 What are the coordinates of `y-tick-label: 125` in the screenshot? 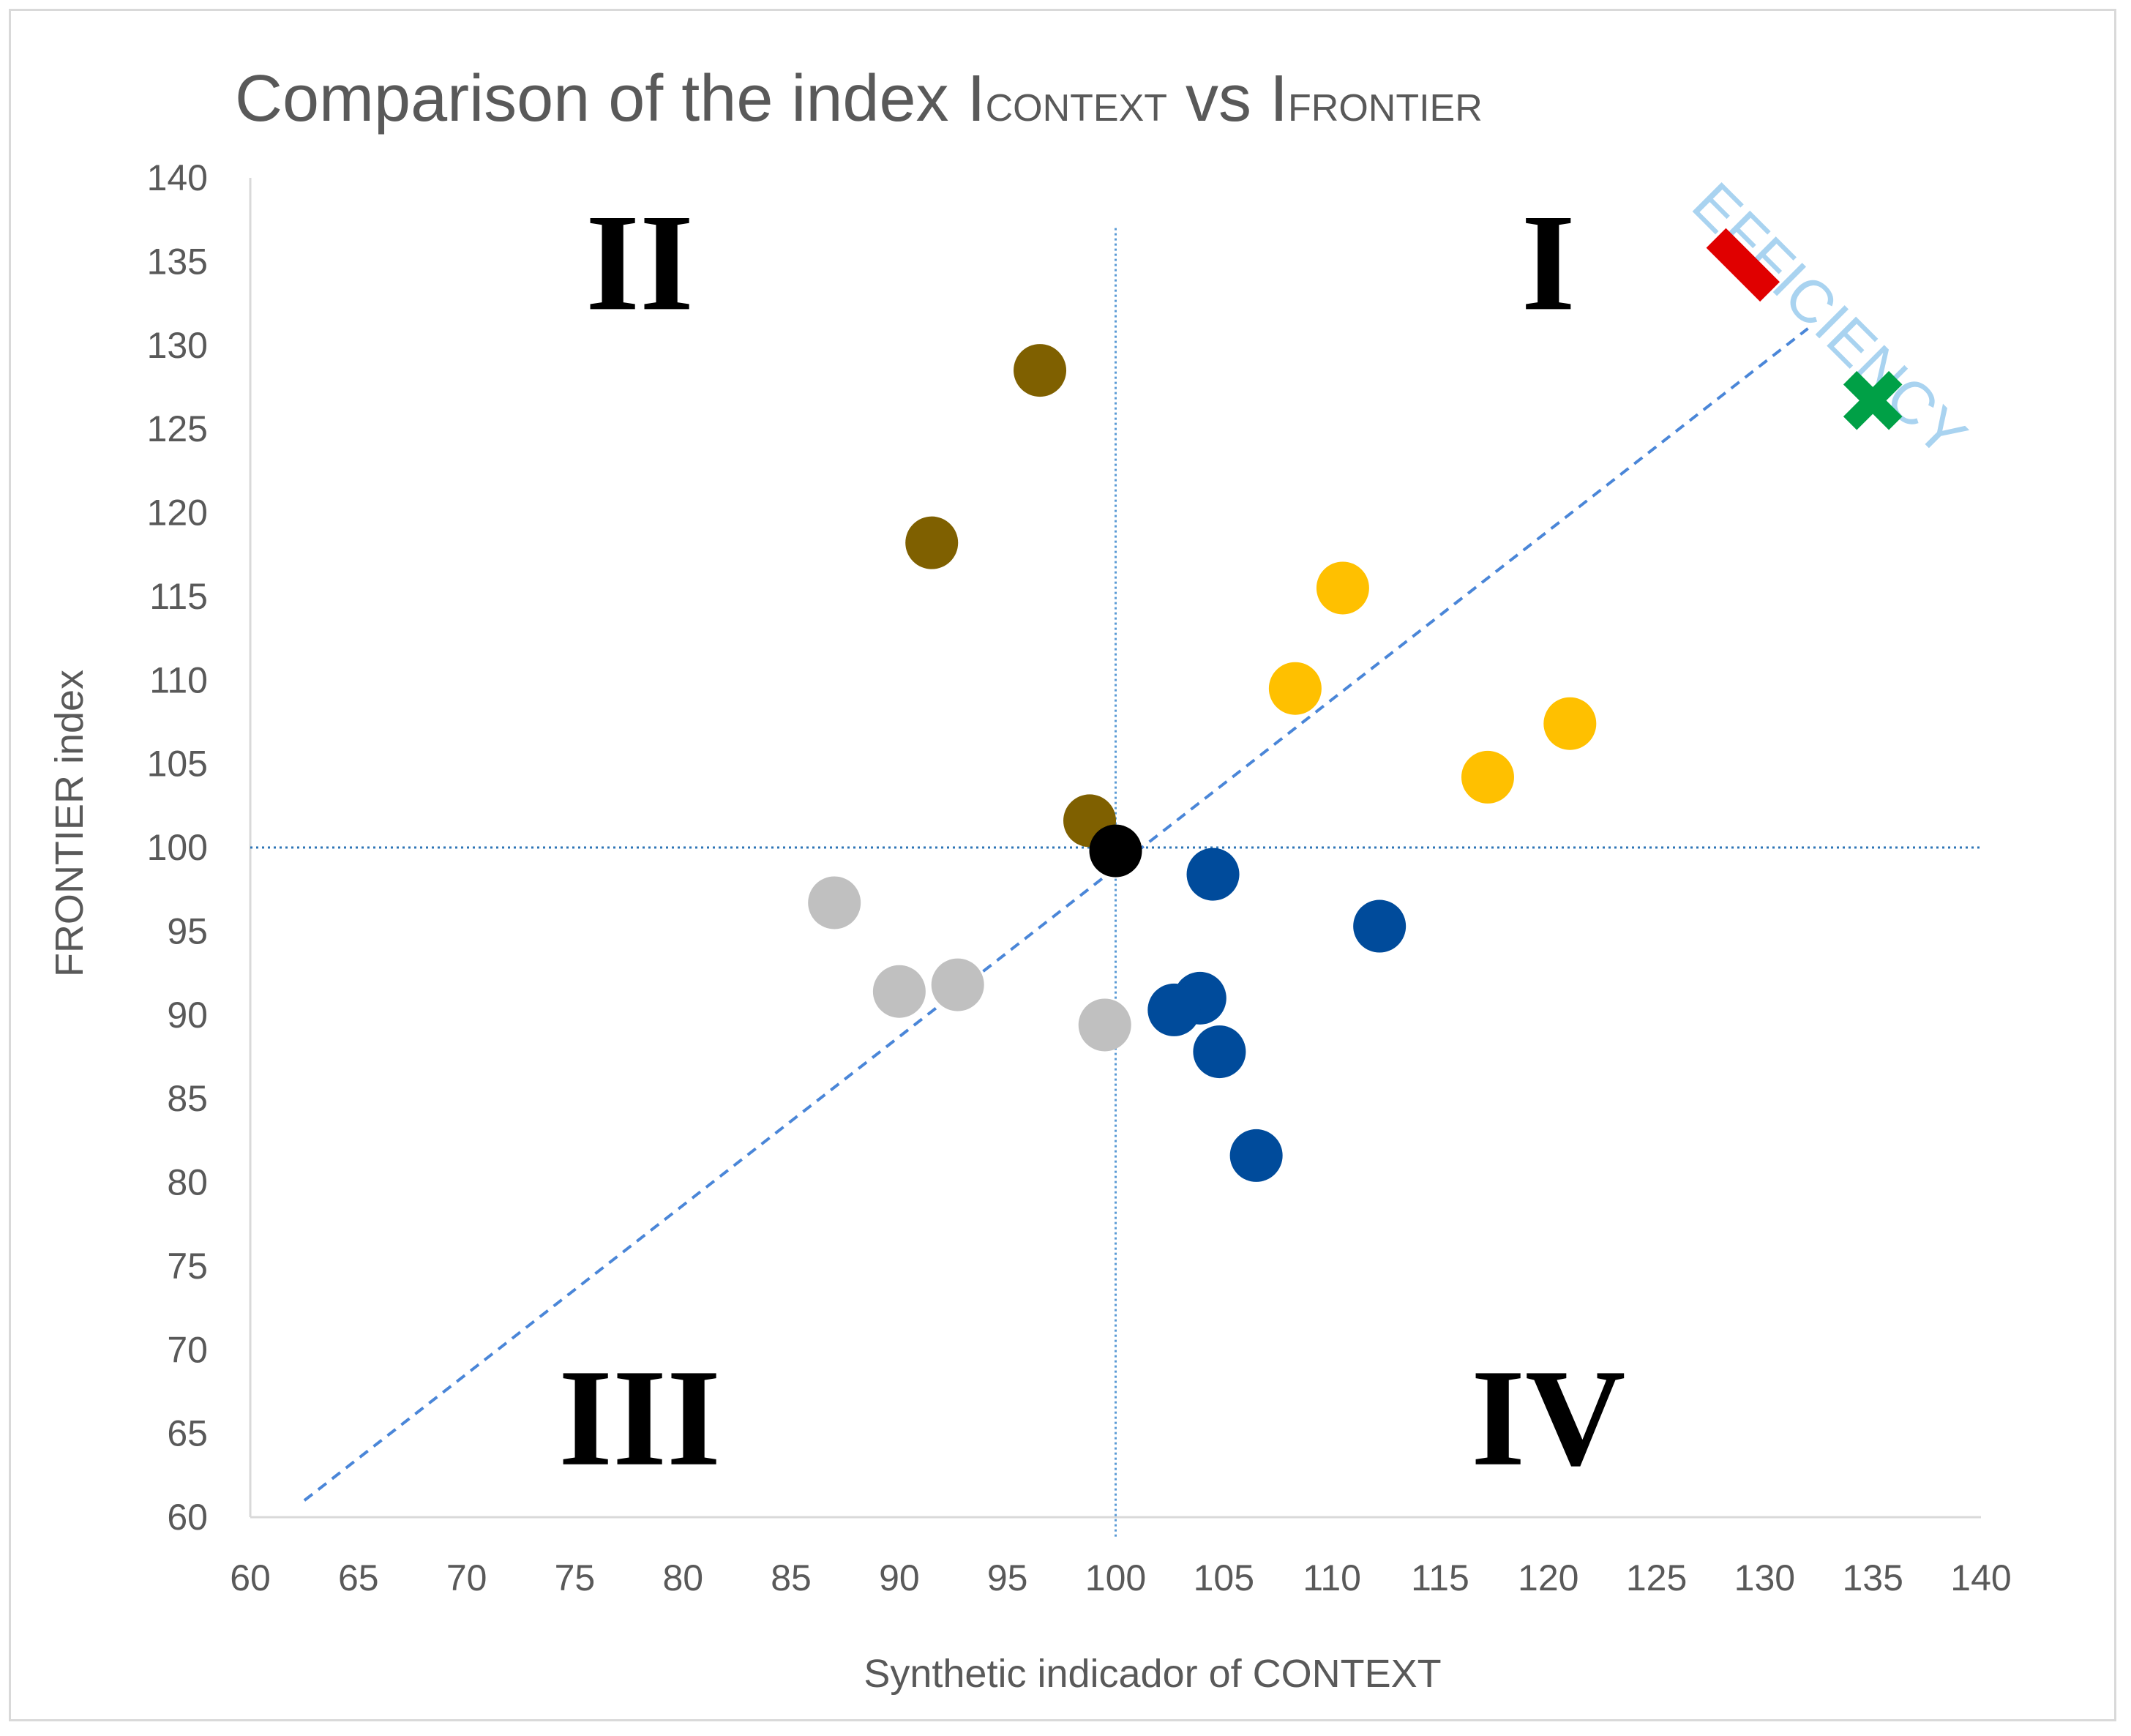 It's located at (177, 428).